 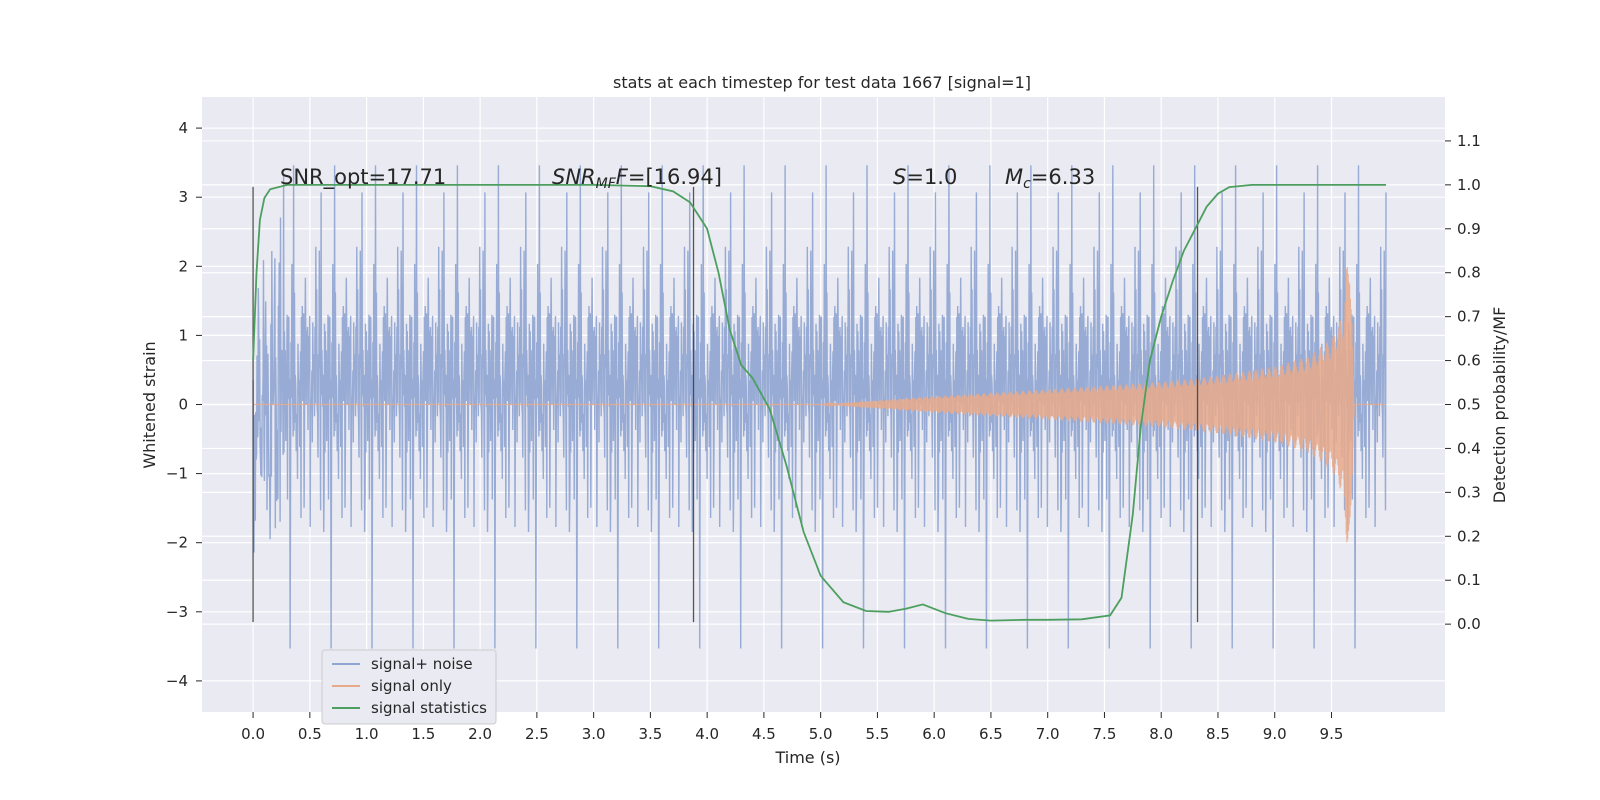 What do you see at coordinates (764, 734) in the screenshot?
I see `x-tick-label: 4.5` at bounding box center [764, 734].